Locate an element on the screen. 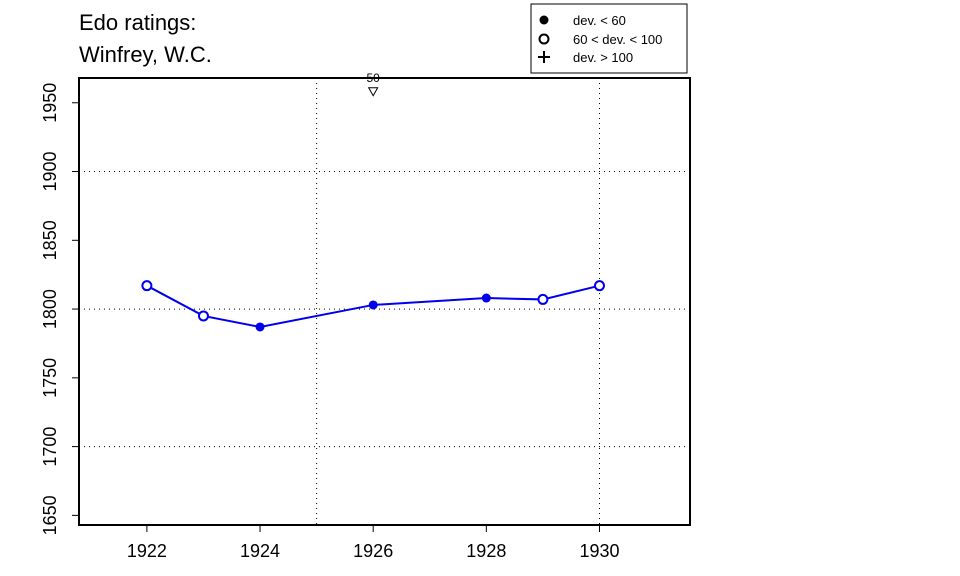 Image resolution: width=960 pixels, height=576 pixels. y-tick-label: 1700 is located at coordinates (50, 447).